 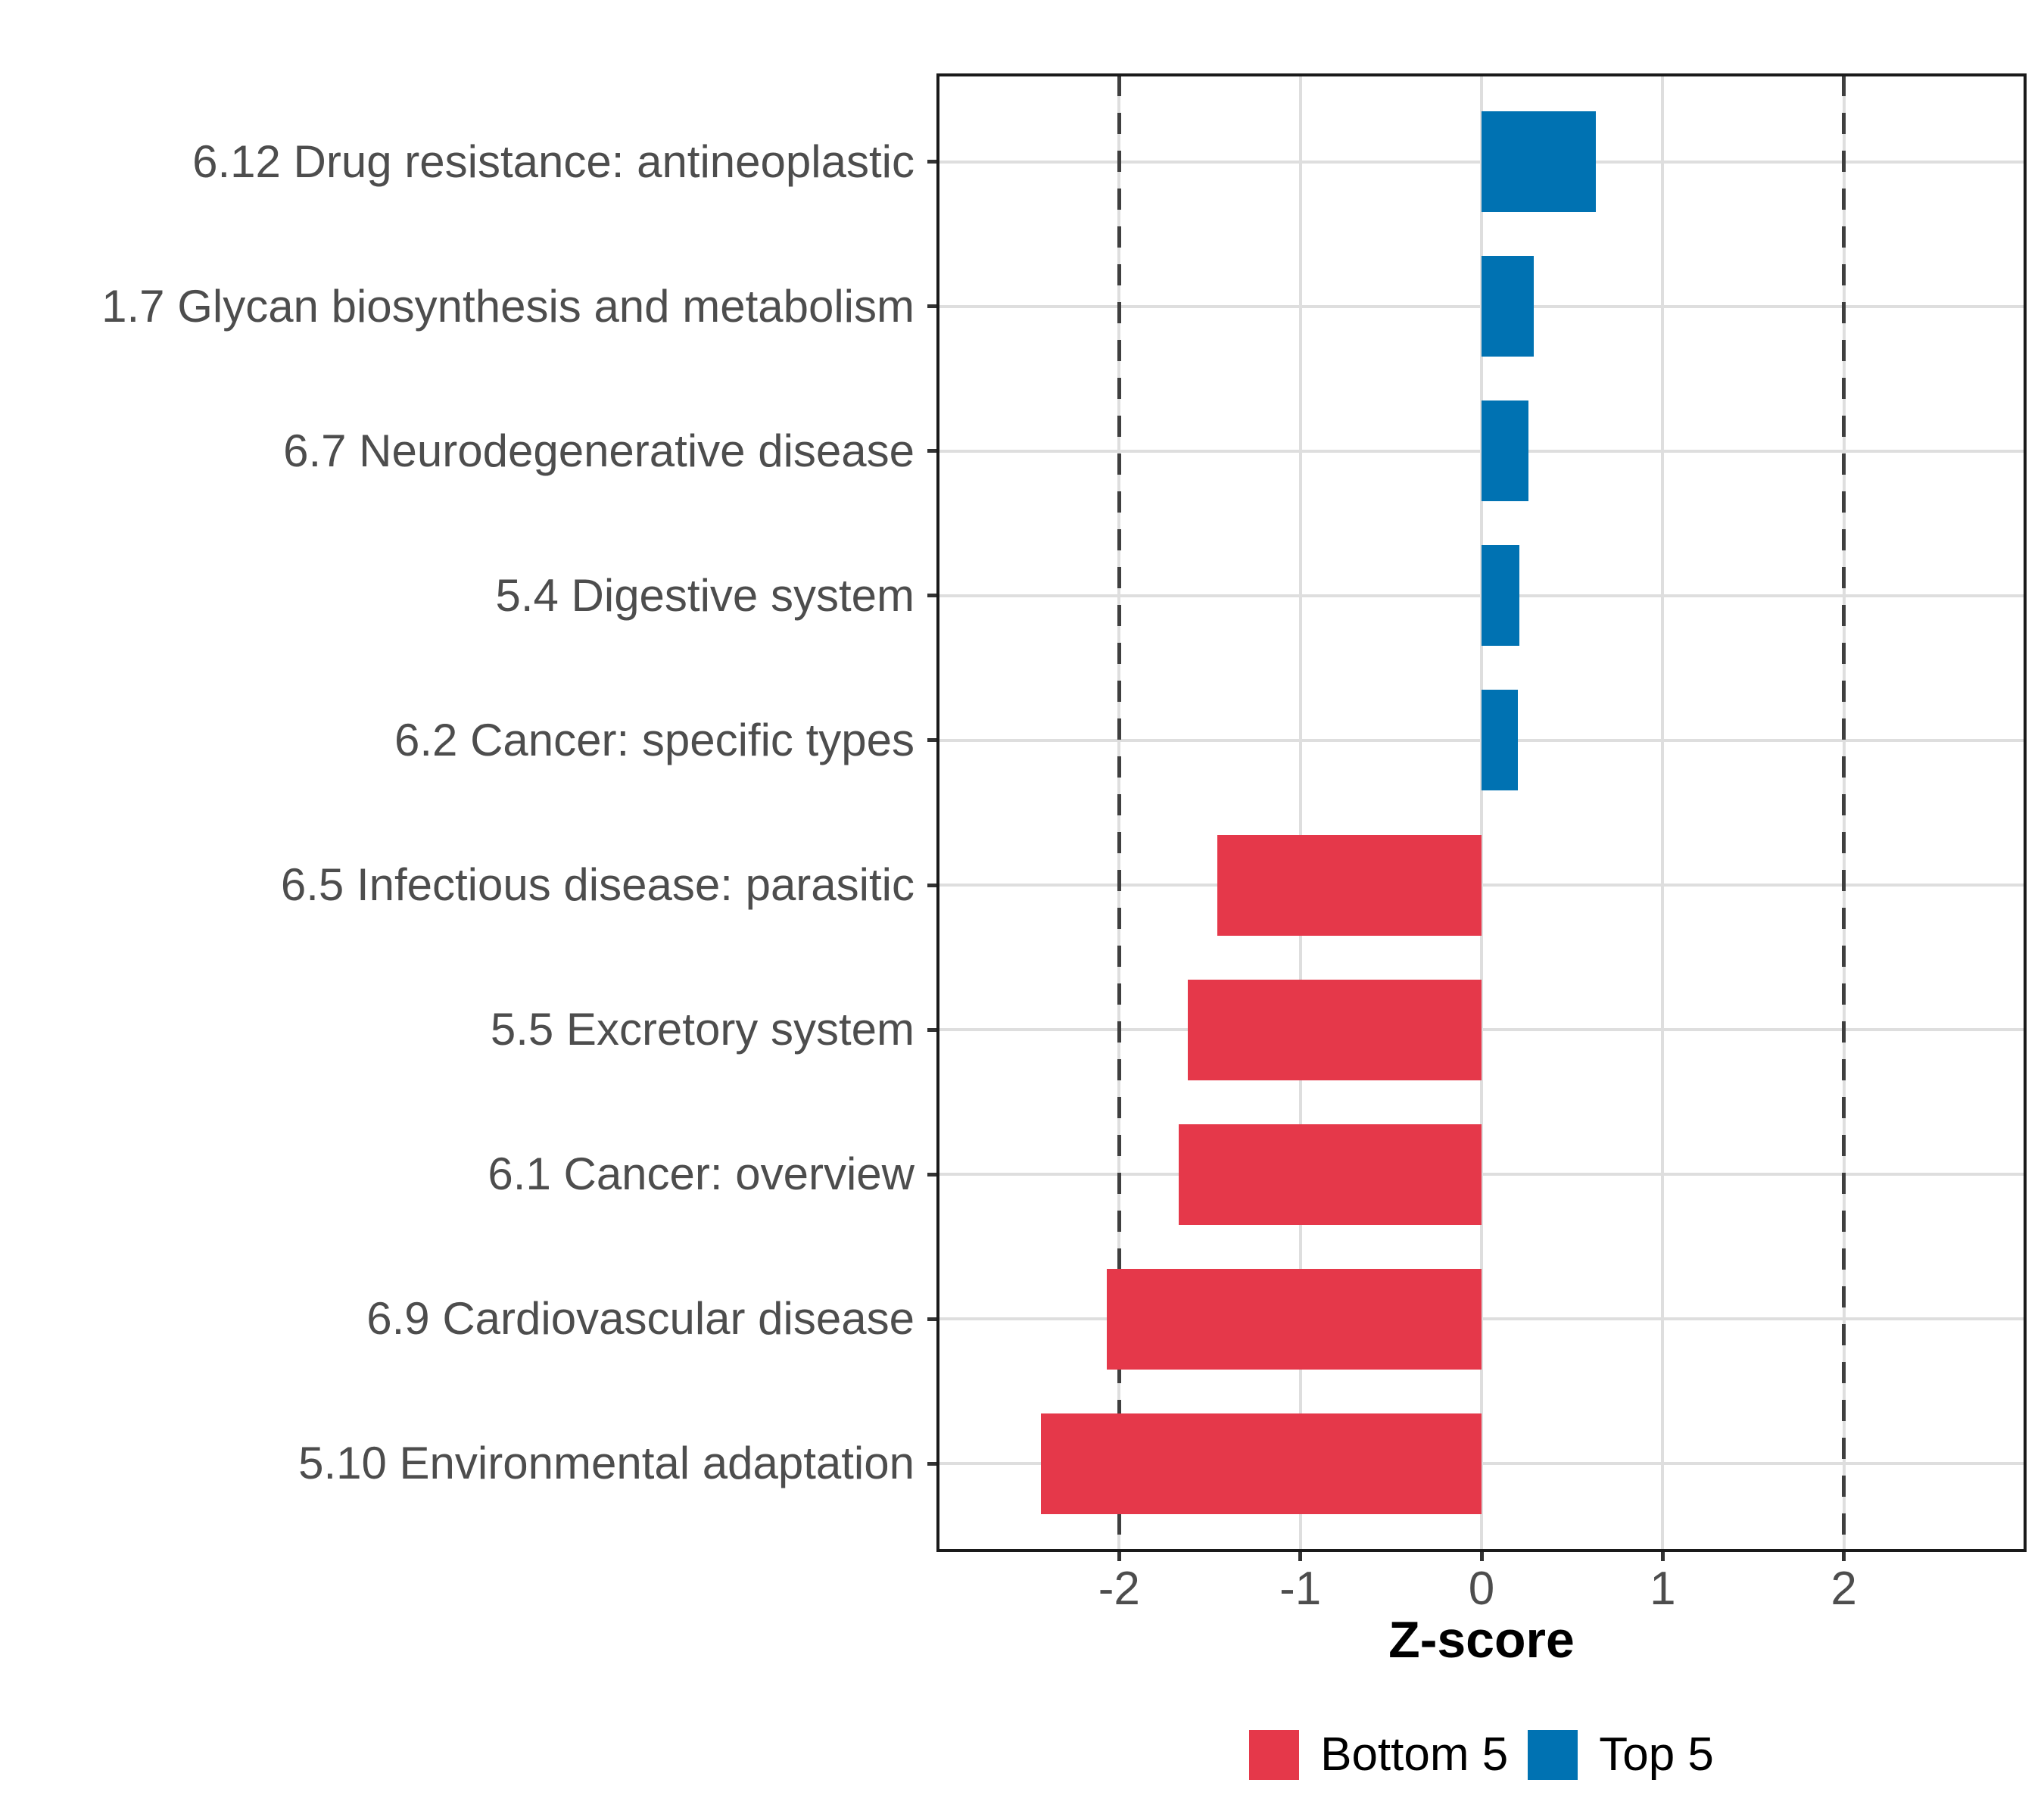 I want to click on x-tick-label: 1, so click(x=1663, y=1589).